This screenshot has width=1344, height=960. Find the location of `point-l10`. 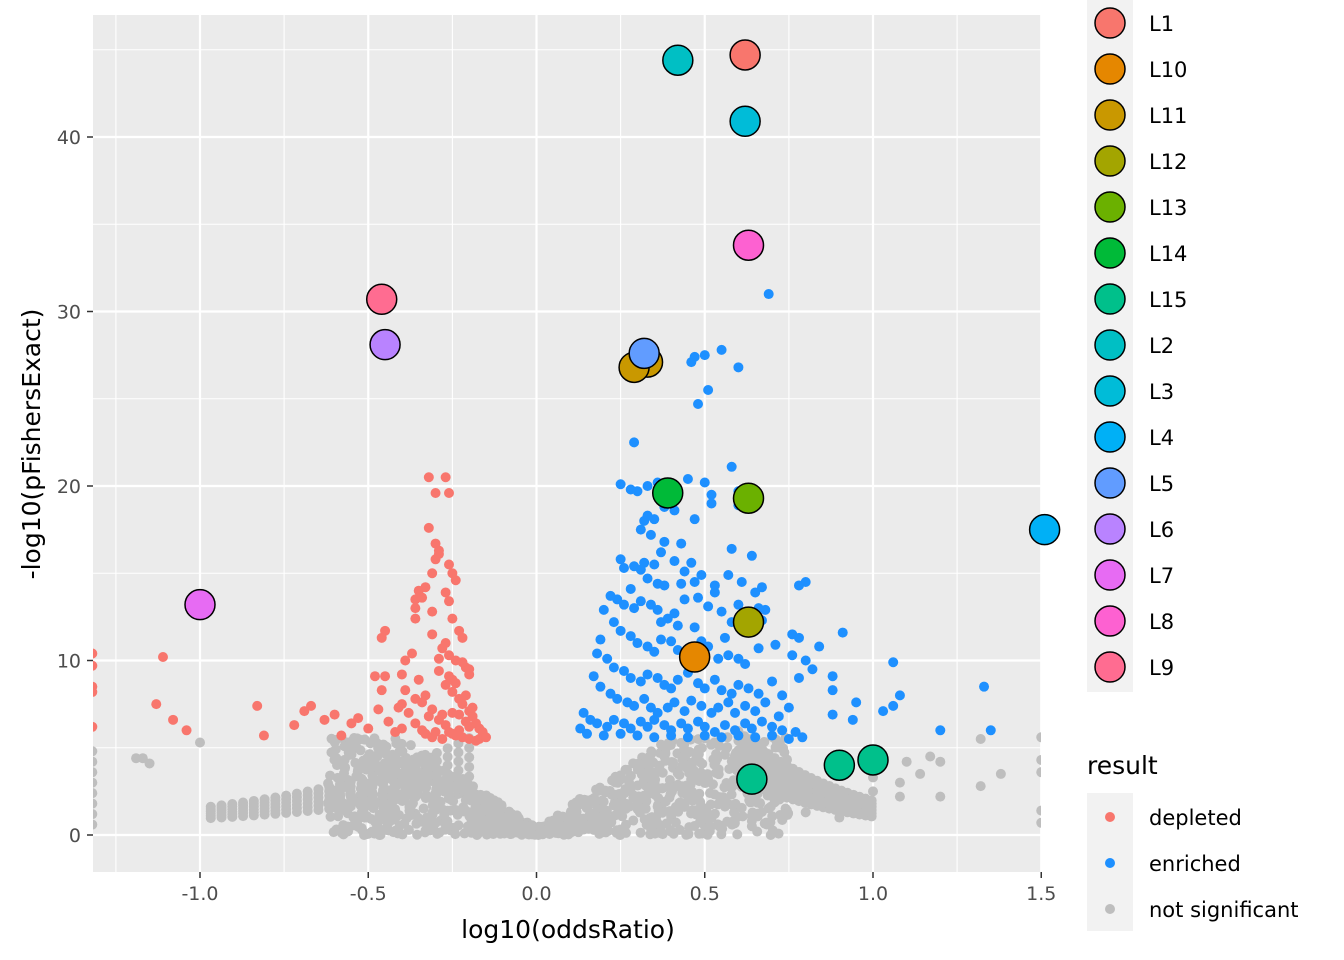

point-l10 is located at coordinates (694, 657).